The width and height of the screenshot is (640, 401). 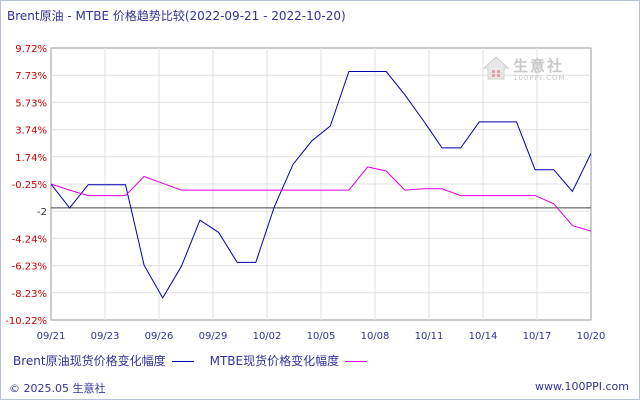 I want to click on x-tick-label: 10/20, so click(x=591, y=336).